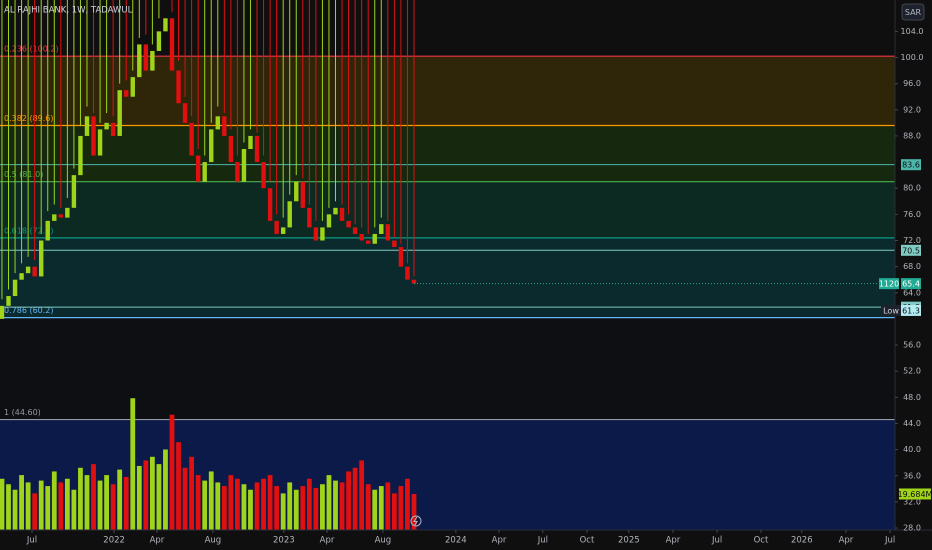 The height and width of the screenshot is (550, 932). I want to click on x-tick-label: Oct, so click(761, 541).